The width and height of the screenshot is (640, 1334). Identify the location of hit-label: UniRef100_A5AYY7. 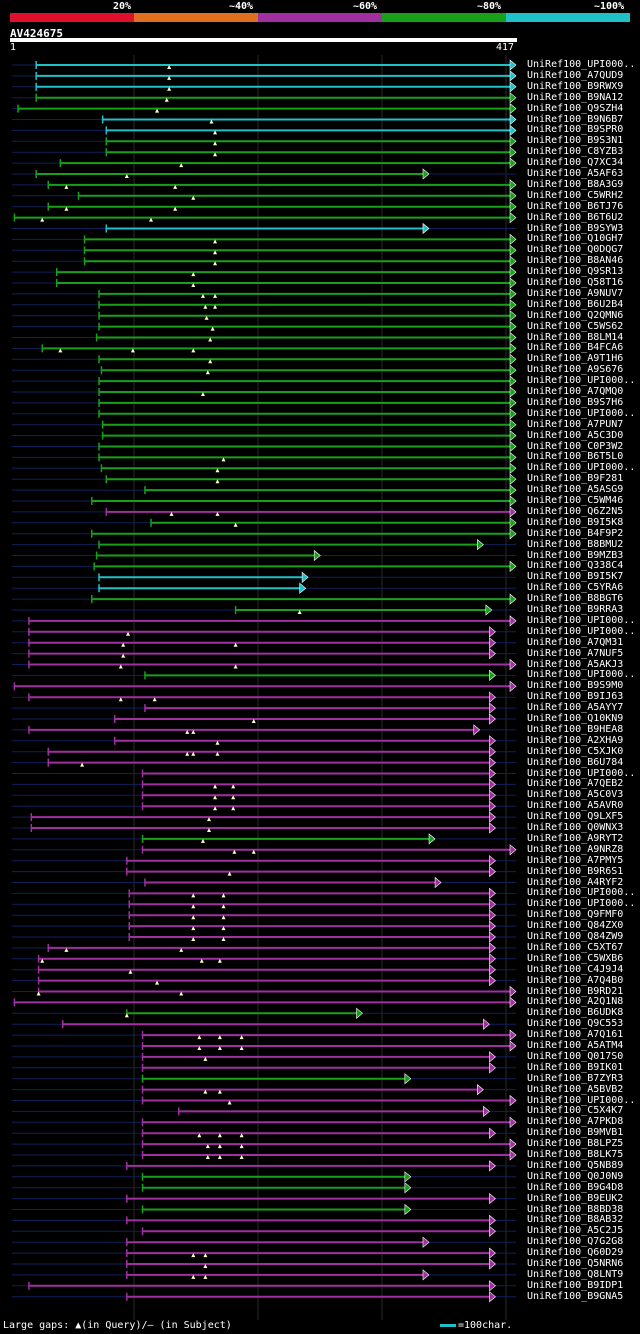
(575, 708).